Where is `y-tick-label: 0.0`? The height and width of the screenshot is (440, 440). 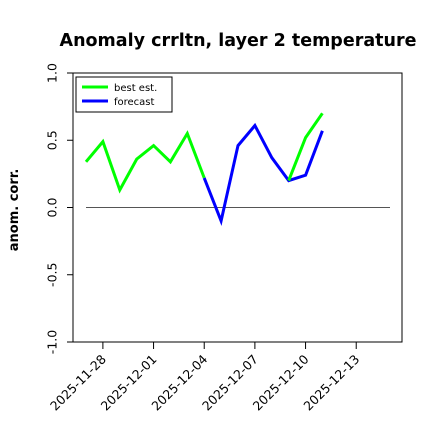
y-tick-label: 0.0 is located at coordinates (51, 208).